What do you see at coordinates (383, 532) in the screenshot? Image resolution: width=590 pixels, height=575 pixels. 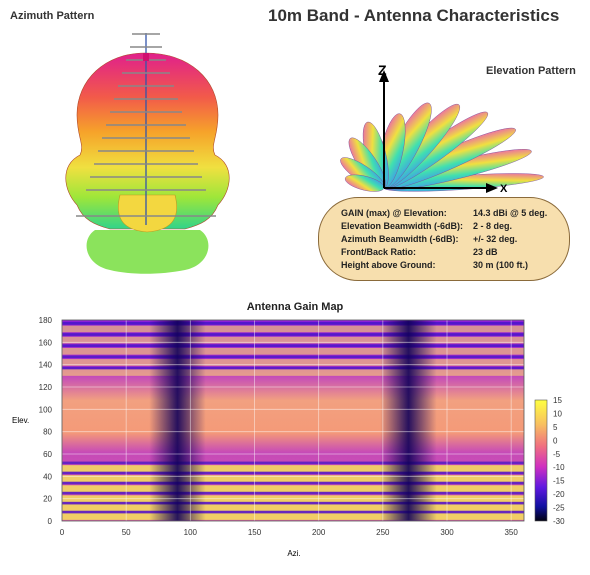 I see `x-tick-label: 250` at bounding box center [383, 532].